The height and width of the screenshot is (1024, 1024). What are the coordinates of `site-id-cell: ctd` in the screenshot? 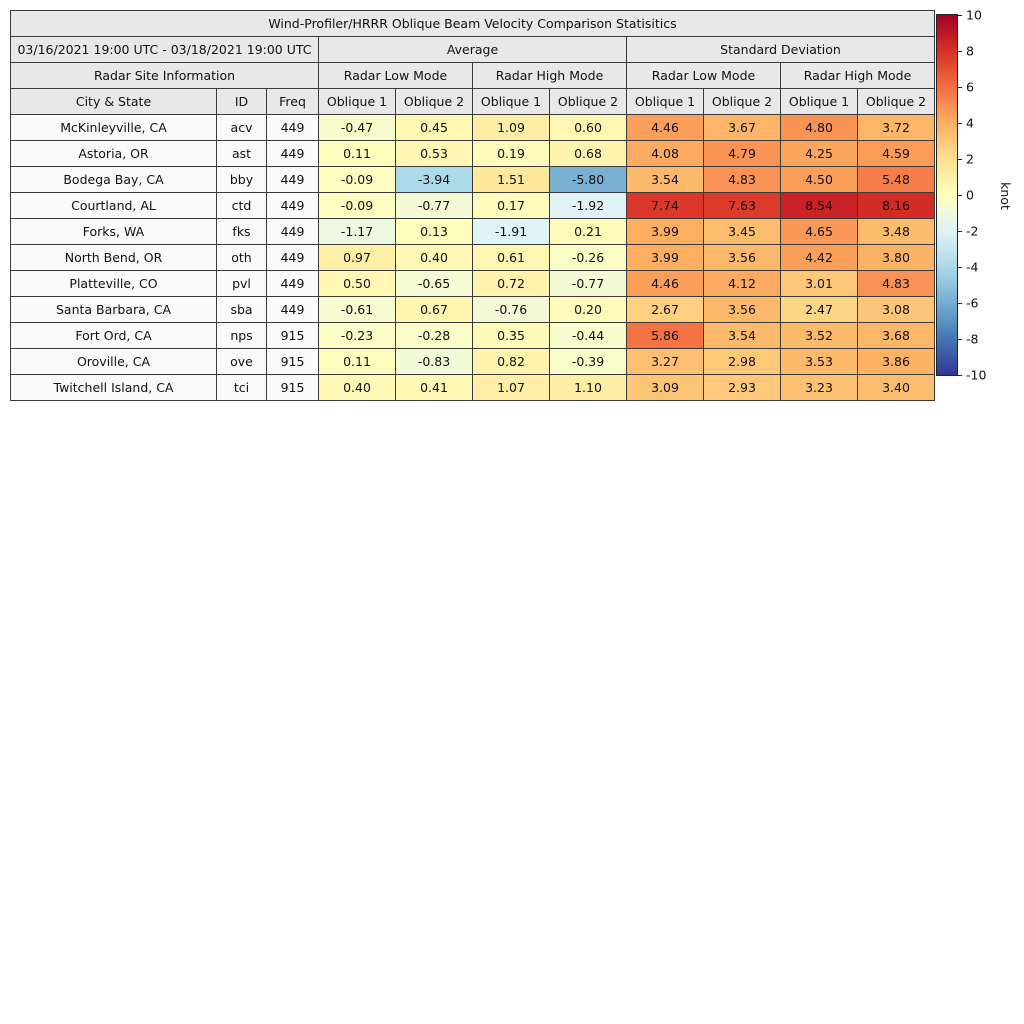 It's located at (241, 205).